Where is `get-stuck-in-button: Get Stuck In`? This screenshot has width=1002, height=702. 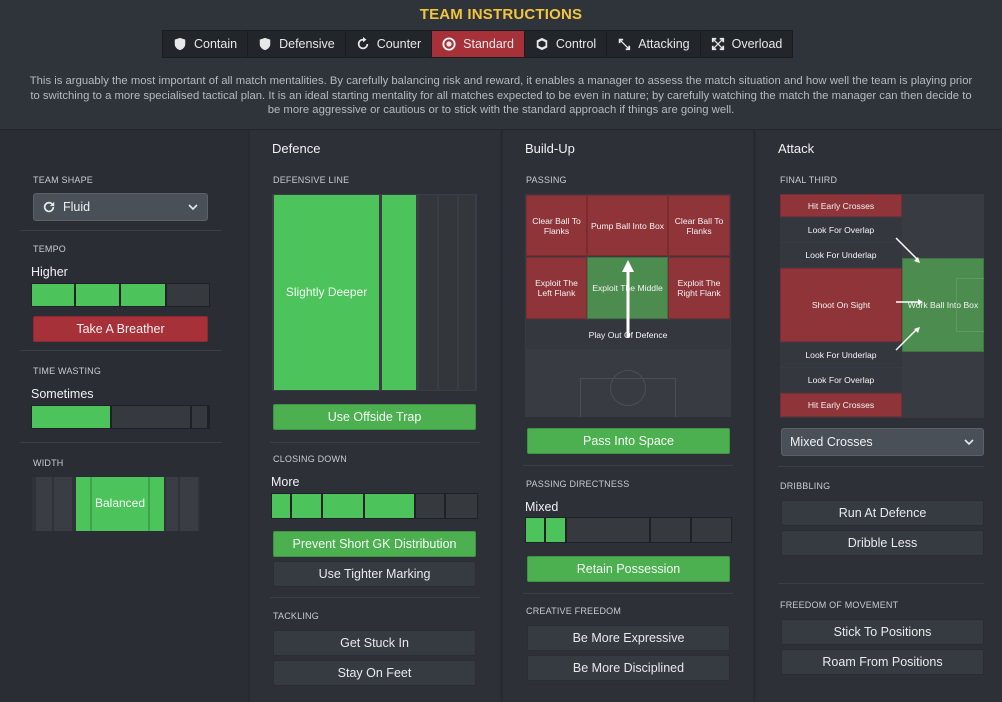
get-stuck-in-button: Get Stuck In is located at coordinates (374, 643).